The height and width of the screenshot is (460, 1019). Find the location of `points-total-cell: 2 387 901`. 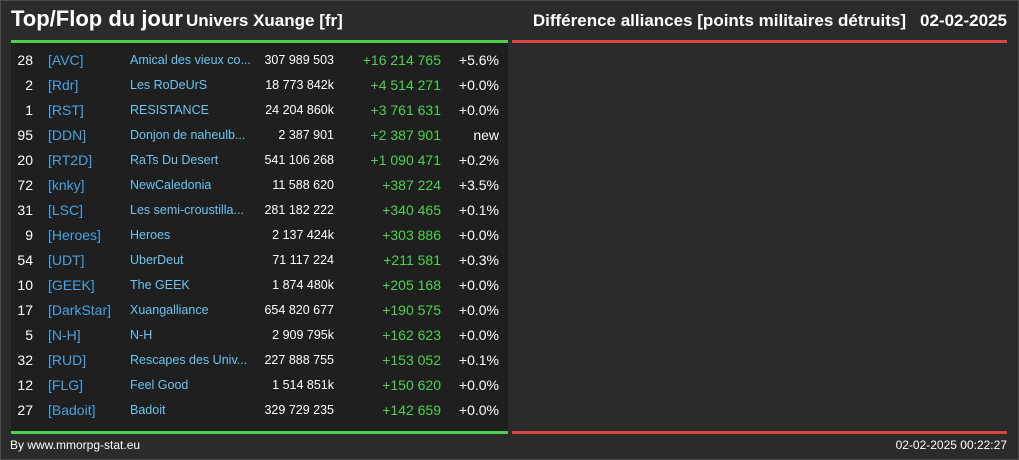

points-total-cell: 2 387 901 is located at coordinates (306, 135).